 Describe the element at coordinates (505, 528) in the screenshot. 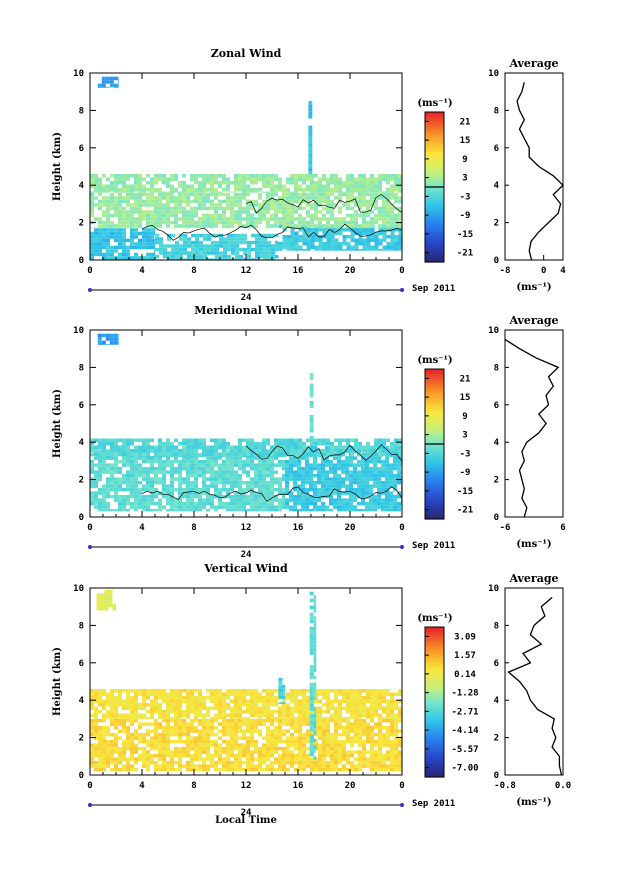

I see `avg-x-tick-label: -6` at that location.